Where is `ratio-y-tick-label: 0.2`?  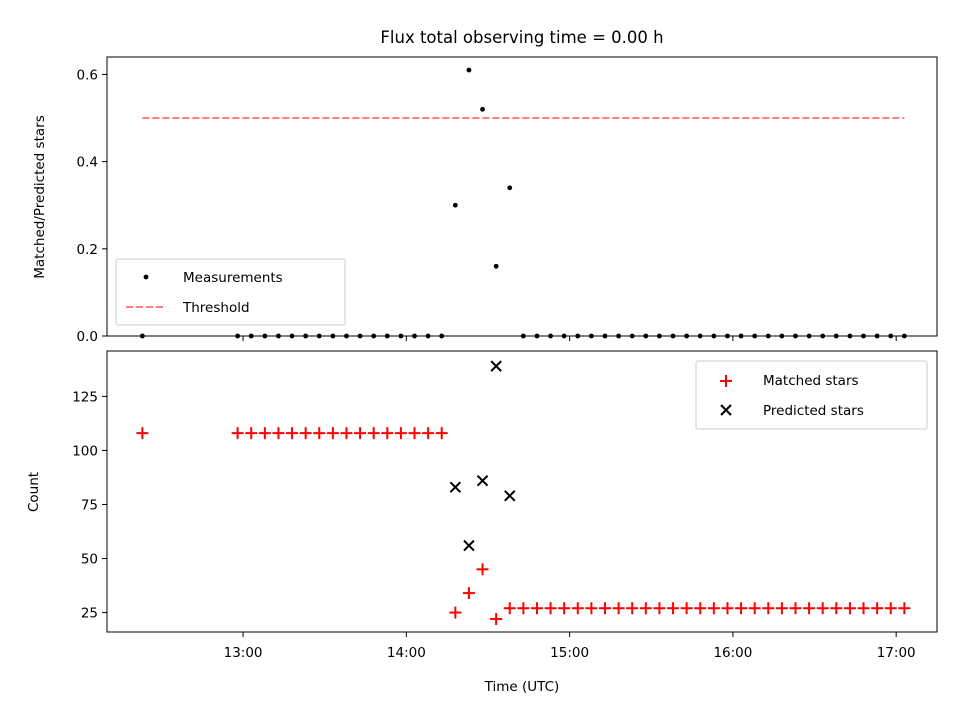
ratio-y-tick-label: 0.2 is located at coordinates (87, 250).